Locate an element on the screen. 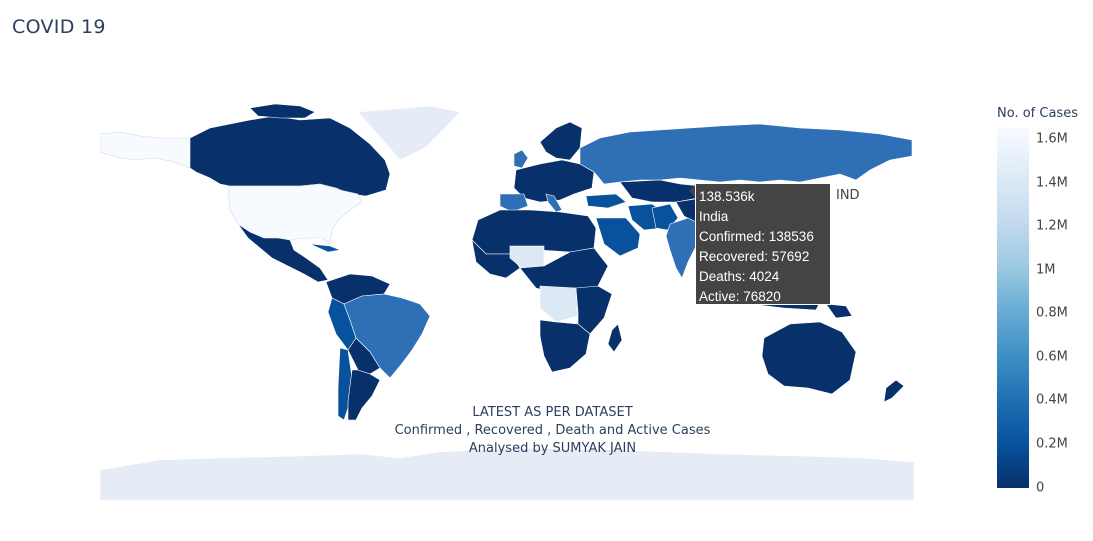 The image size is (1093, 541). country-canada is located at coordinates (290, 156).